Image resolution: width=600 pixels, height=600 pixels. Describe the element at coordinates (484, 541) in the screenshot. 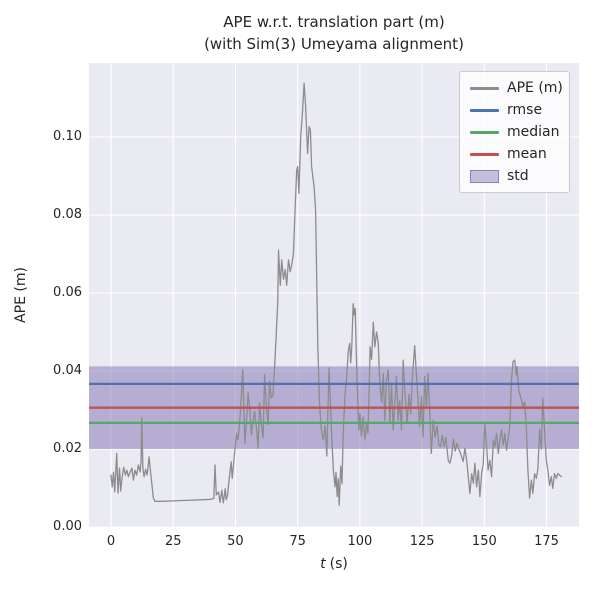

I see `x-tick-150: 150` at that location.